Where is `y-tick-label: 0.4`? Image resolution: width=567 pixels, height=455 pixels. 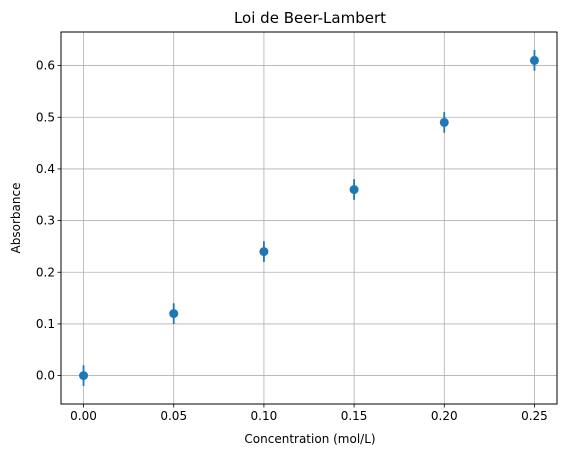 y-tick-label: 0.4 is located at coordinates (45, 169).